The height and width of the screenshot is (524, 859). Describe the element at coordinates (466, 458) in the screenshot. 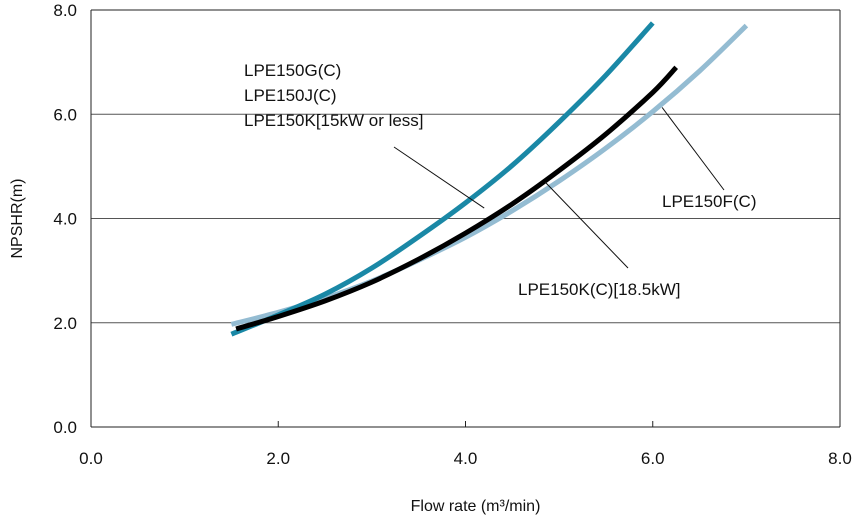

I see `x-tick-label: 4.0` at that location.